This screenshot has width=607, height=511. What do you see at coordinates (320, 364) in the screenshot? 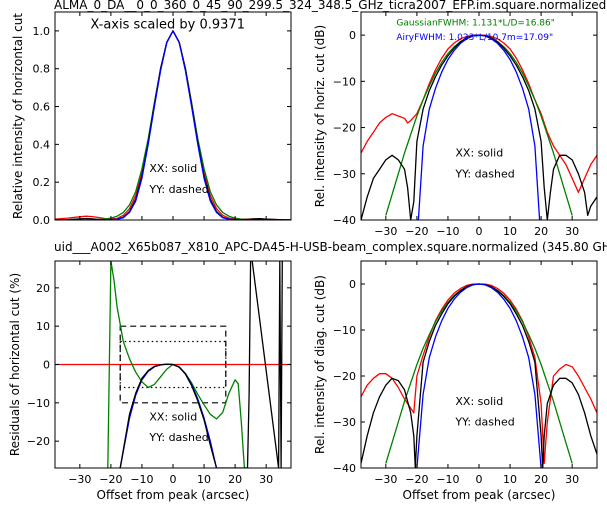
I see `y-axis-label: Rel. intensity of diag. cut (dB)` at bounding box center [320, 364].